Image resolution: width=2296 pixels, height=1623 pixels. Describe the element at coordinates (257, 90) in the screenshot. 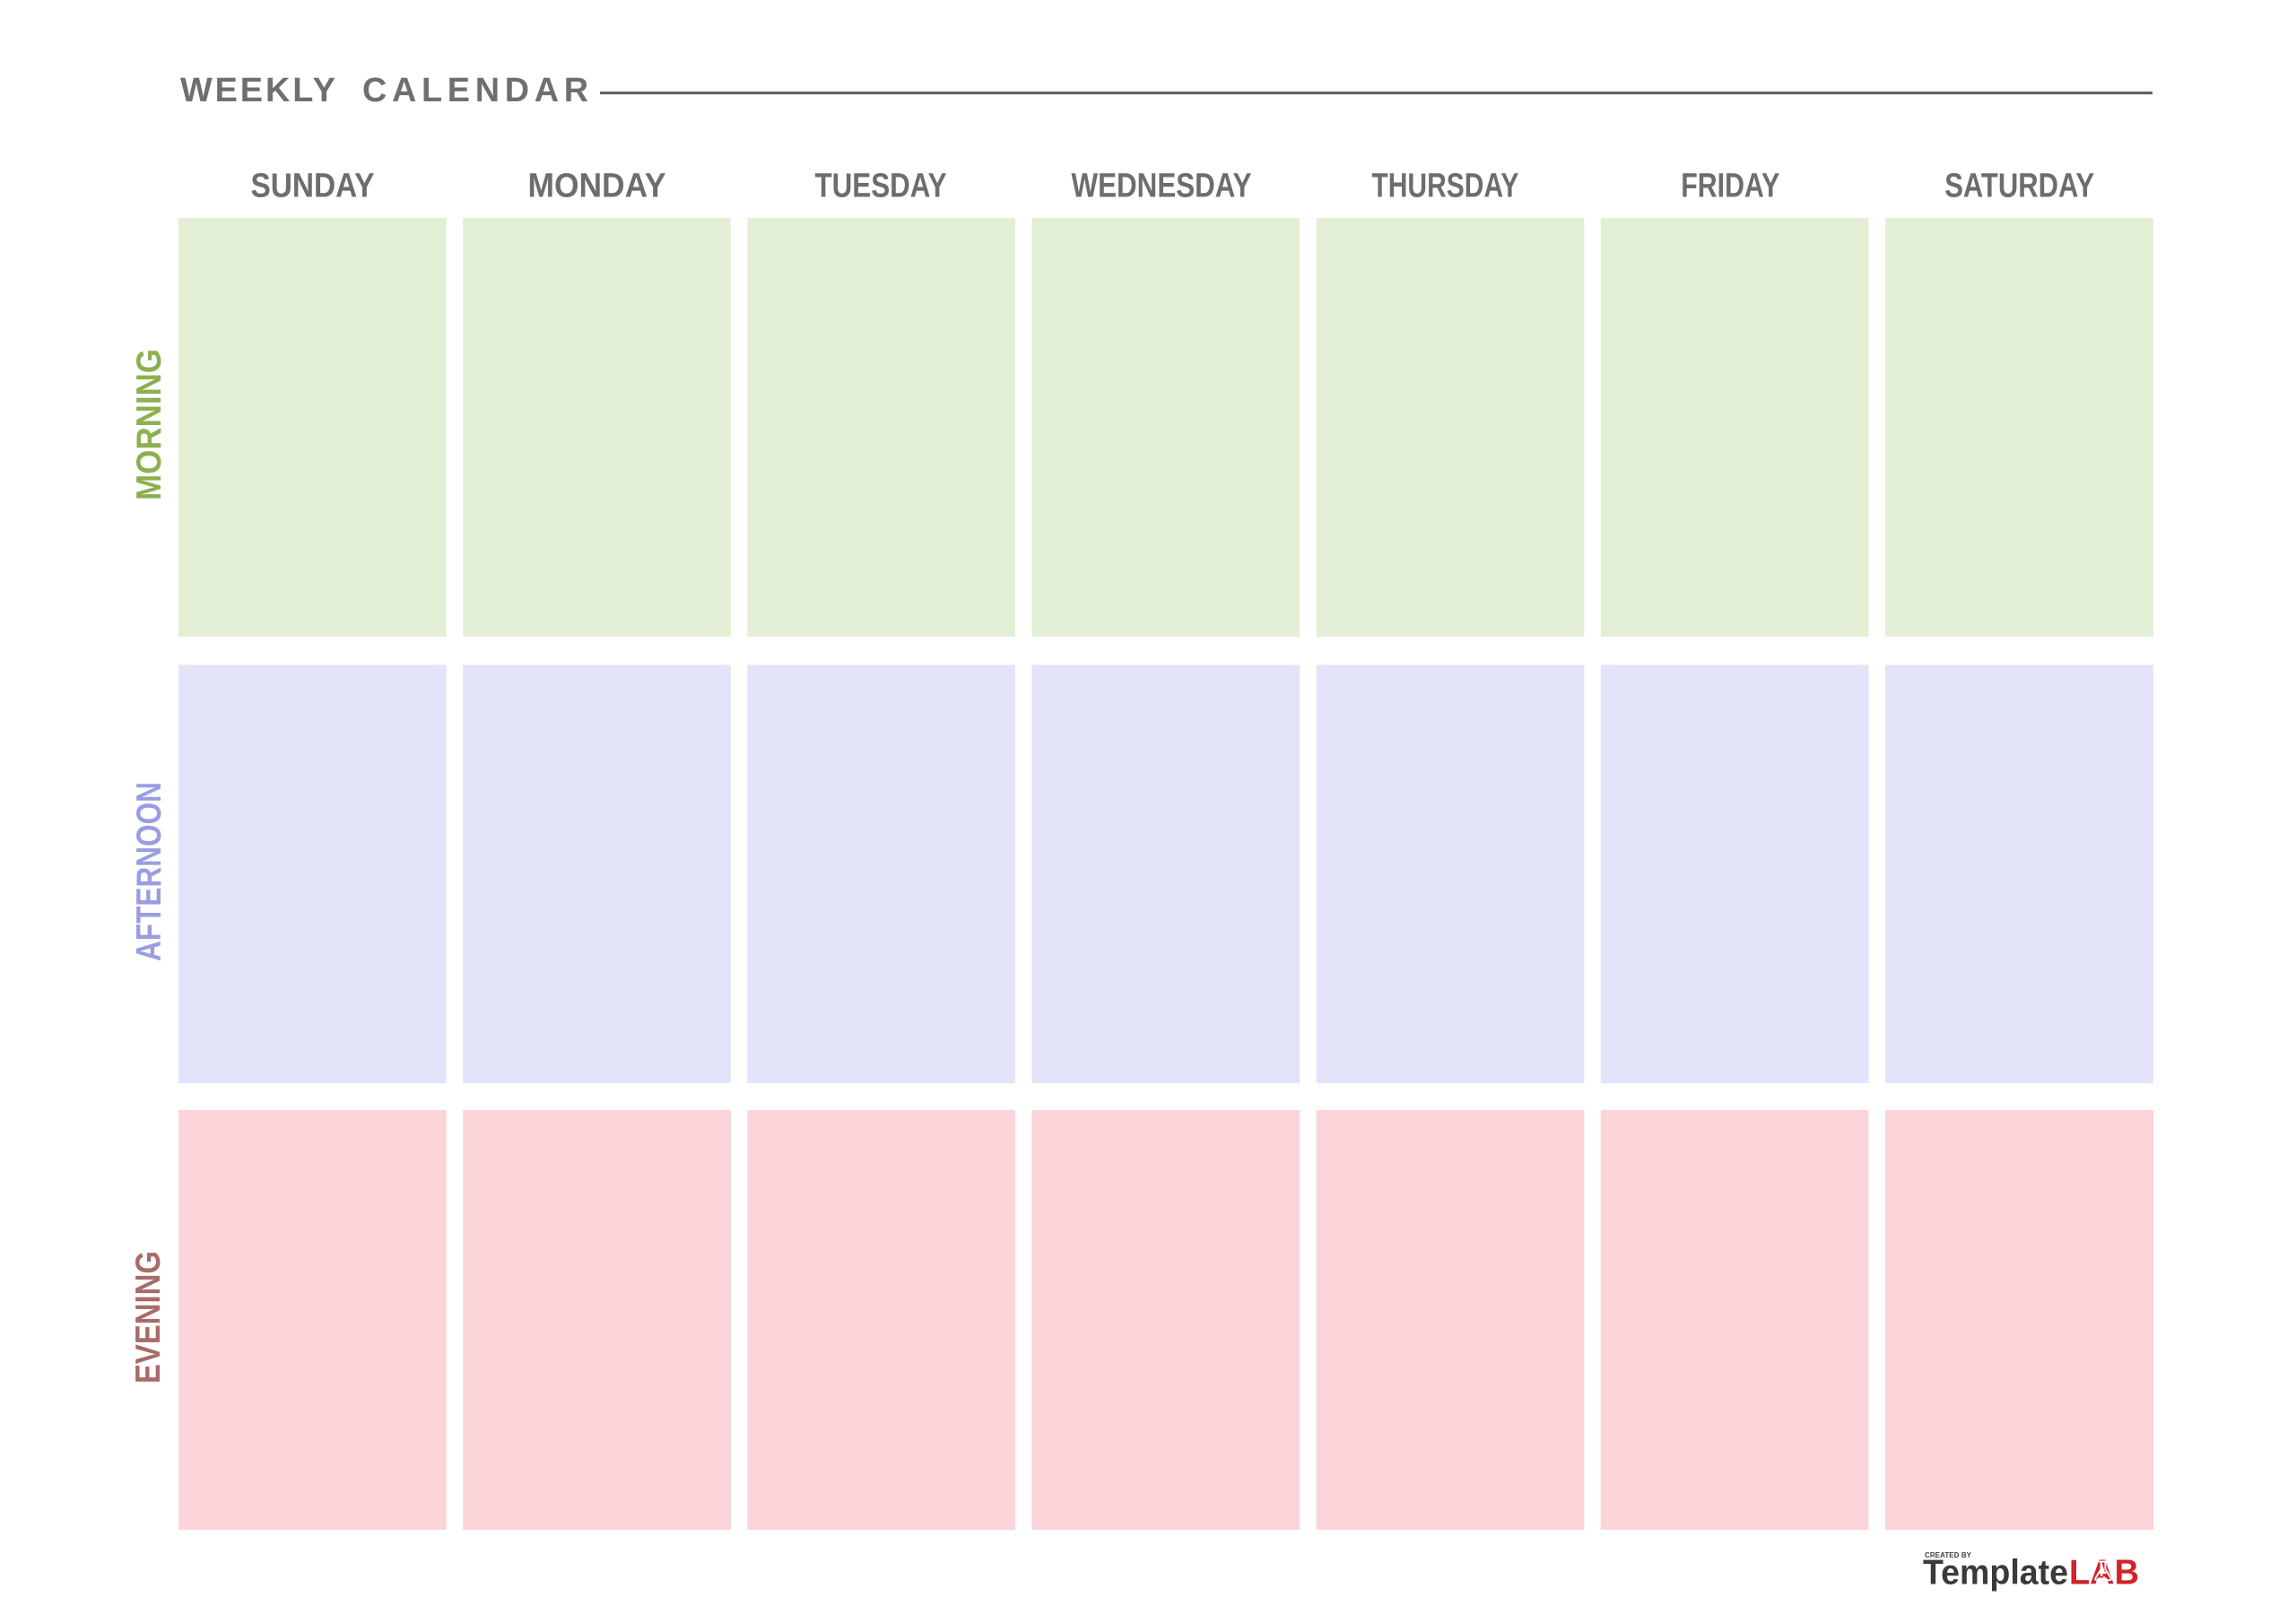

I see `svg-text: WEEKLY` at that location.